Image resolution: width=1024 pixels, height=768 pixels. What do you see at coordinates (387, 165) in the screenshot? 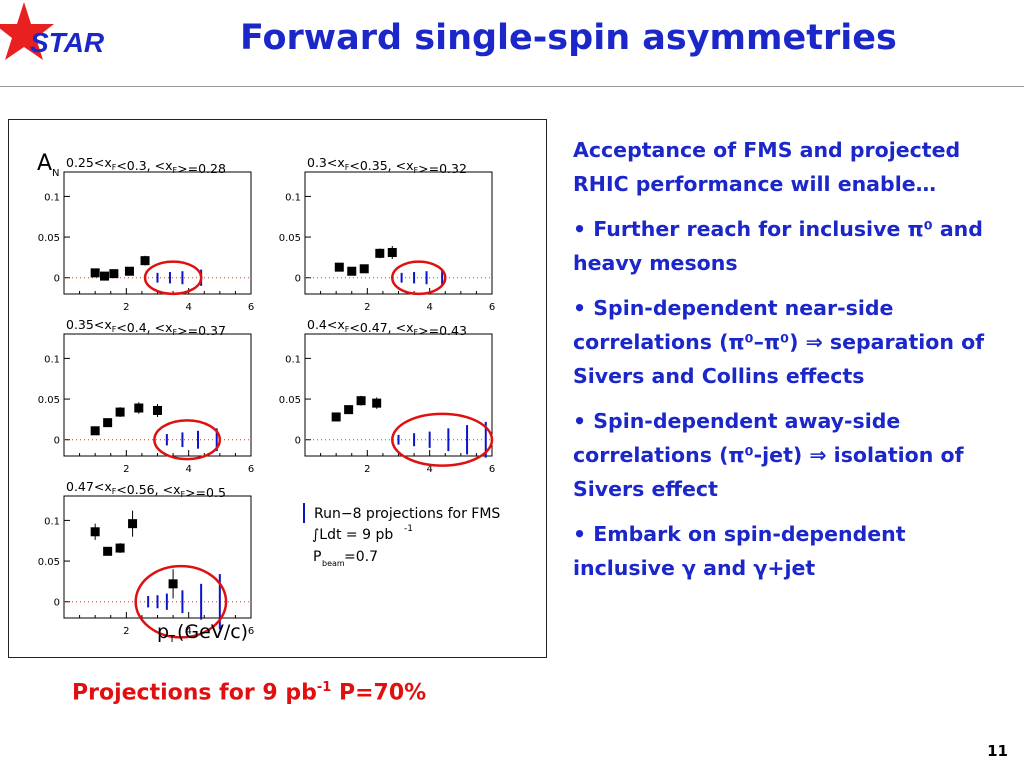
I see `panel-title: 0.3<xF<0.35, <xF>=0.32` at bounding box center [387, 165].